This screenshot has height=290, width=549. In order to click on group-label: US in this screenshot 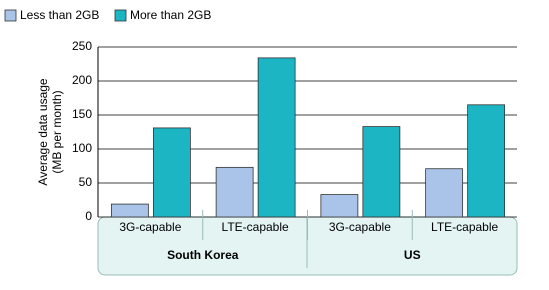, I will do `click(412, 255)`.